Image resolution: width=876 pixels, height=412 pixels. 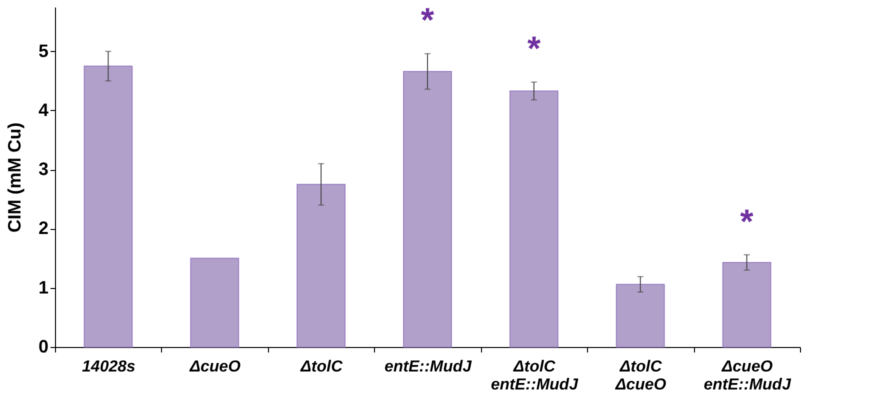 I want to click on x-tick-label: ΔcueO entE::MudJ, so click(x=748, y=376).